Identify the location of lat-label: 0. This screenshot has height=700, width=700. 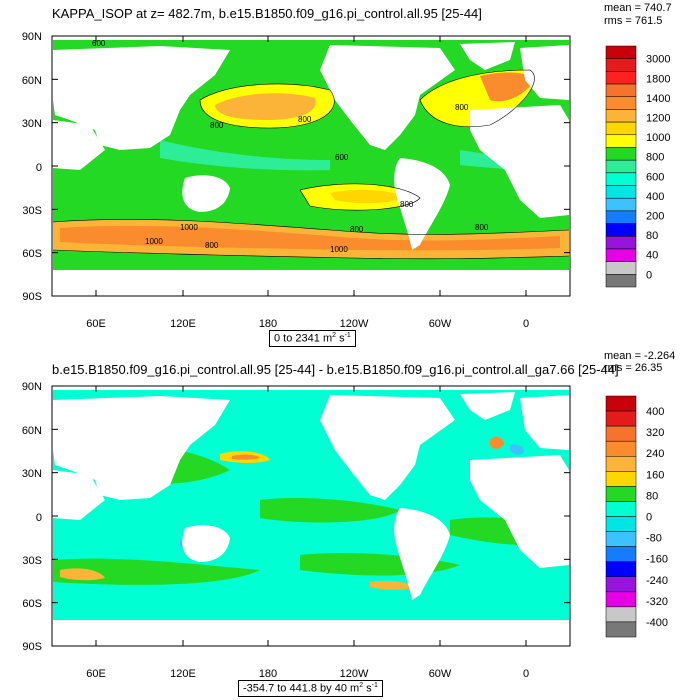
(39, 518).